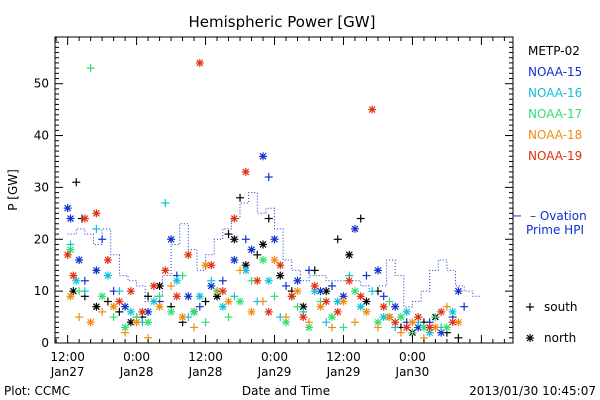 Image resolution: width=600 pixels, height=400 pixels. I want to click on x-tick-label-date: Jan30, so click(412, 372).